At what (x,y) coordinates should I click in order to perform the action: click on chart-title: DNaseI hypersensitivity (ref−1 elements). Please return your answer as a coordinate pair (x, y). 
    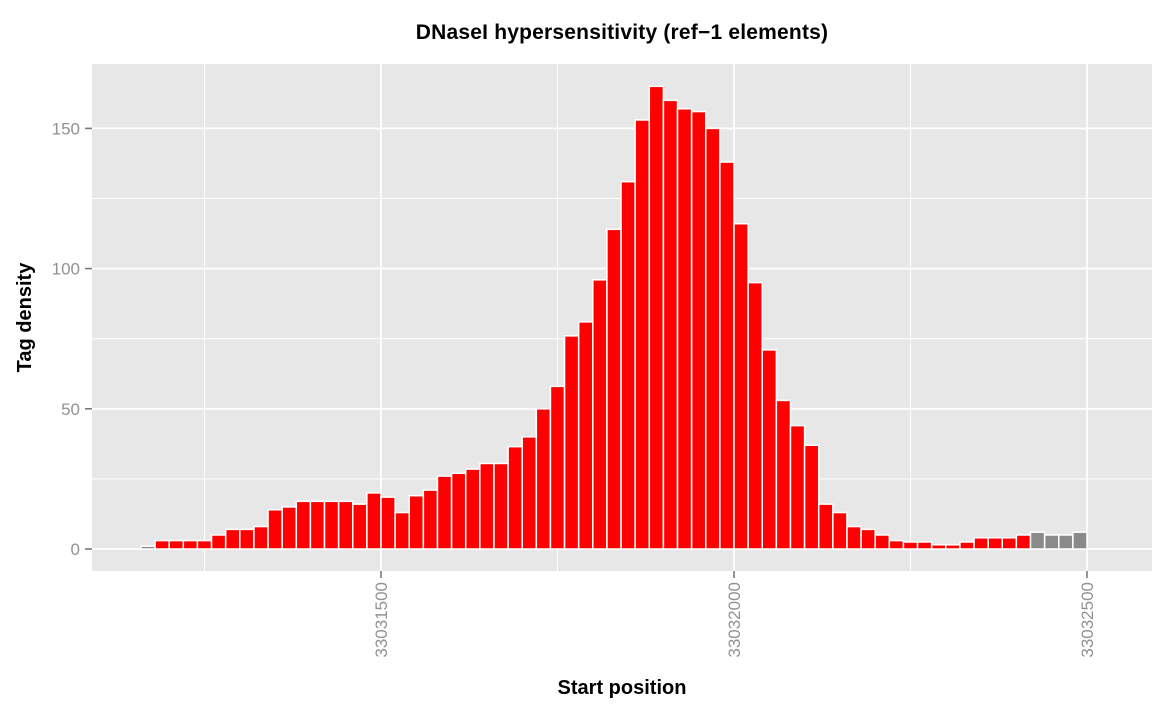
    Looking at the image, I should click on (622, 32).